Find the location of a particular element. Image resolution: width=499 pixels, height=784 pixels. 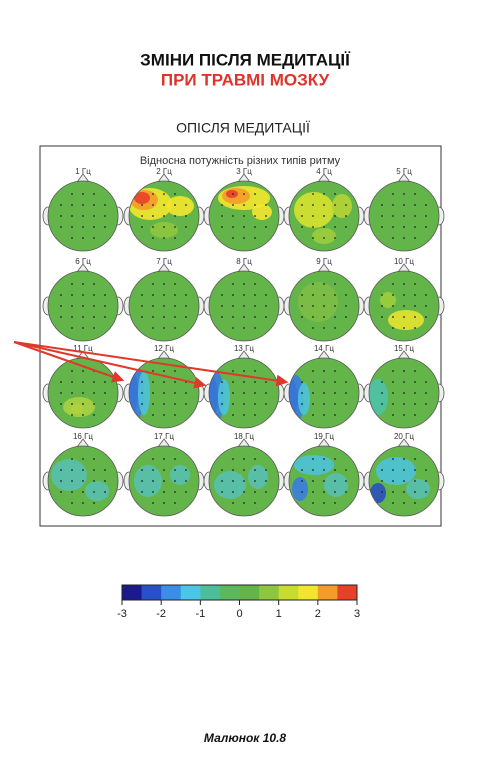

colorbar-tick-label: 0 is located at coordinates (239, 614).